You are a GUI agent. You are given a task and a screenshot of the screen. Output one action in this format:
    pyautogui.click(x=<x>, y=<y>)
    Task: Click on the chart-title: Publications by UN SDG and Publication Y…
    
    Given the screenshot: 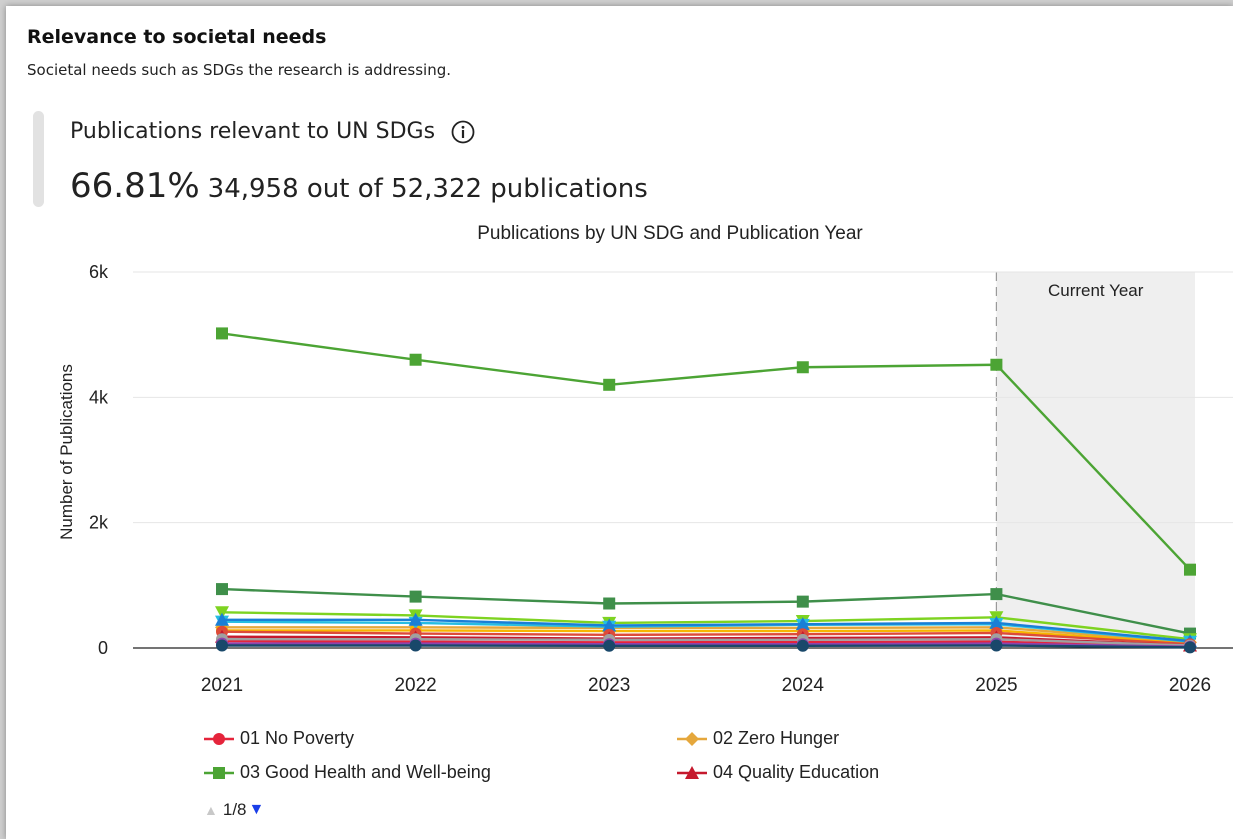 What is the action you would take?
    pyautogui.click(x=670, y=233)
    